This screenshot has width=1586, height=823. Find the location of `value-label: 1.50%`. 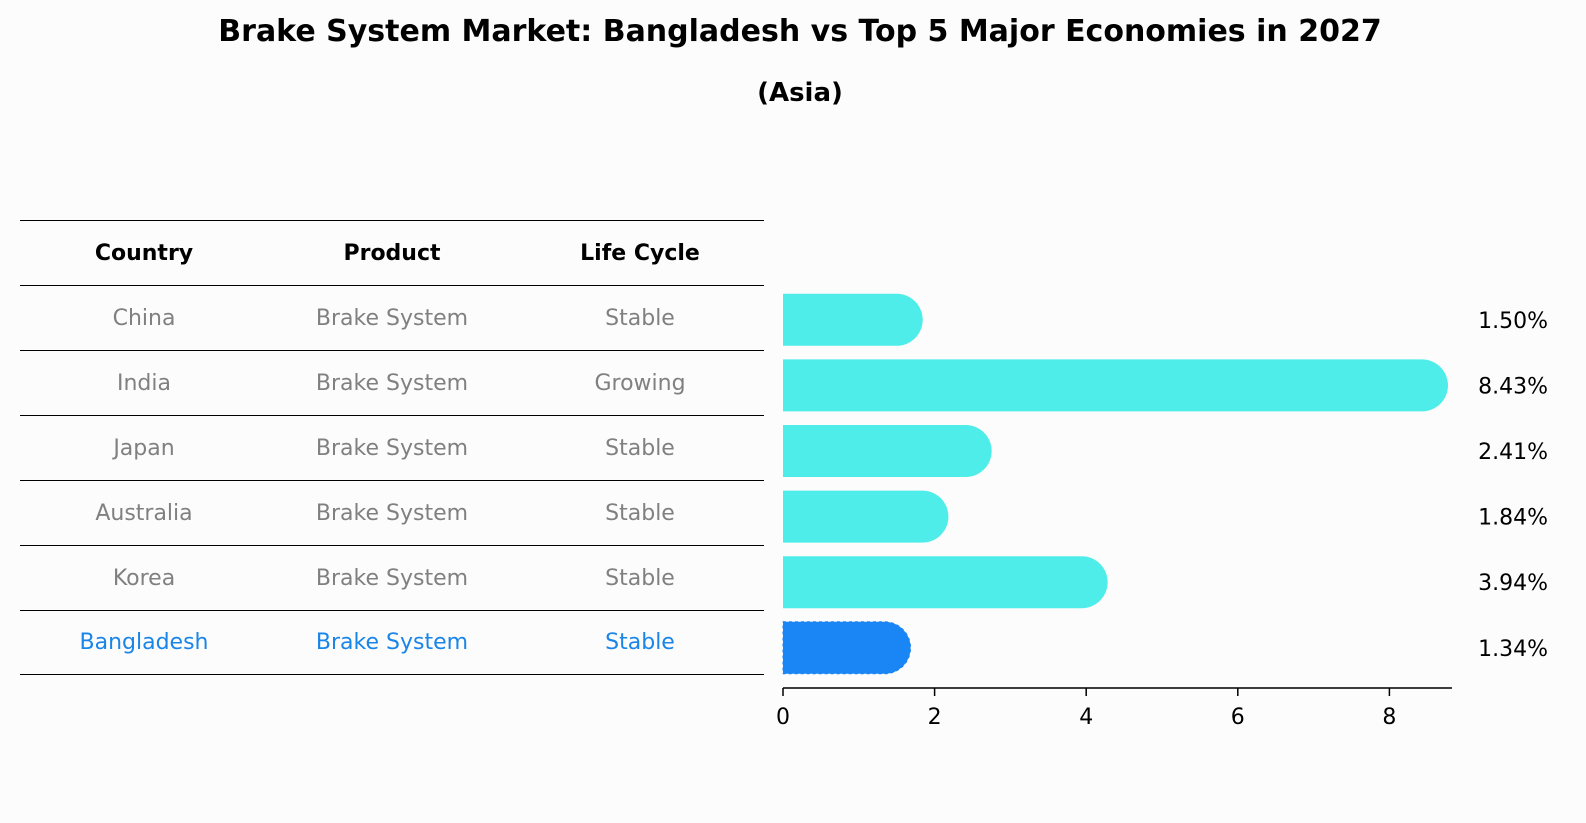

value-label: 1.50% is located at coordinates (1513, 321).